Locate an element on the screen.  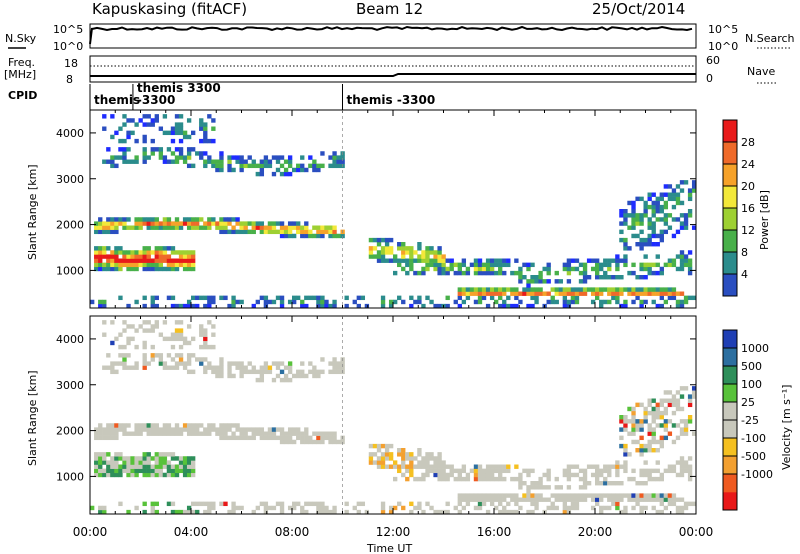
colorbar-tick-label: -1000 is located at coordinates (757, 474).